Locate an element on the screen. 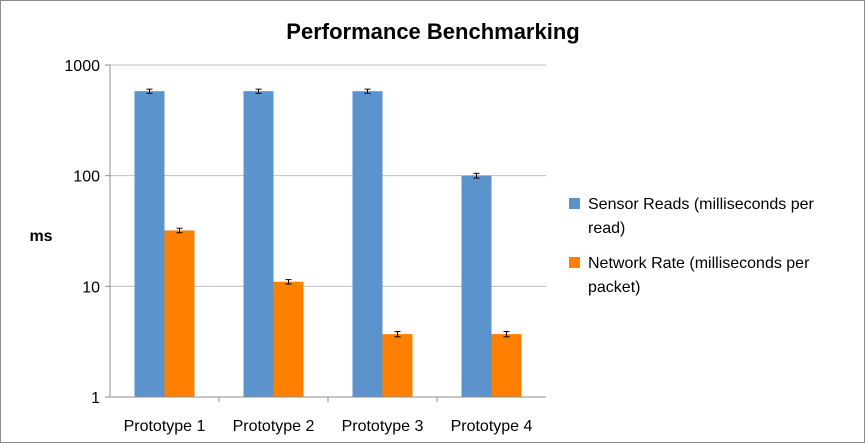 The height and width of the screenshot is (443, 865). bar-s2-c2 is located at coordinates (288, 339).